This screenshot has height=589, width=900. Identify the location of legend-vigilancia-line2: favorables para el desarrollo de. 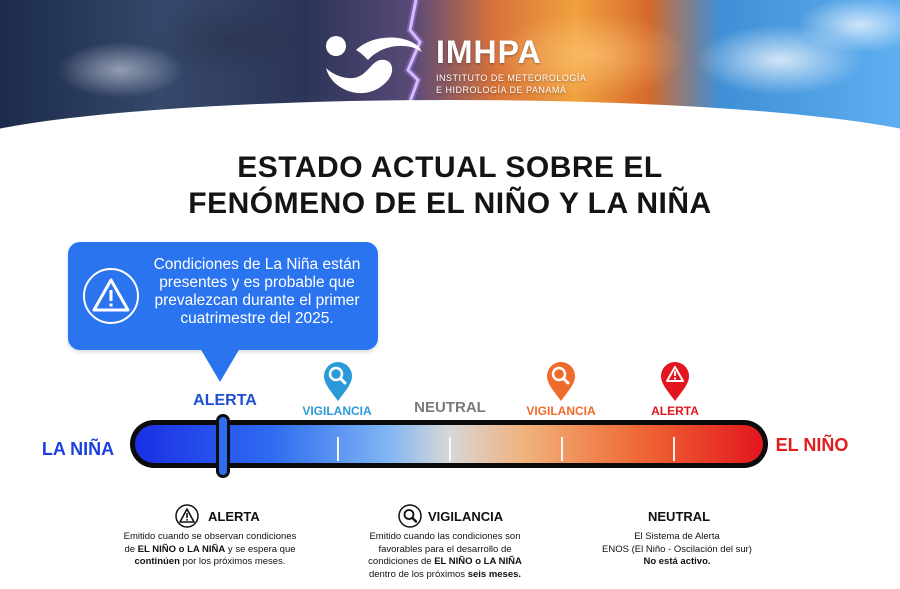
(445, 549).